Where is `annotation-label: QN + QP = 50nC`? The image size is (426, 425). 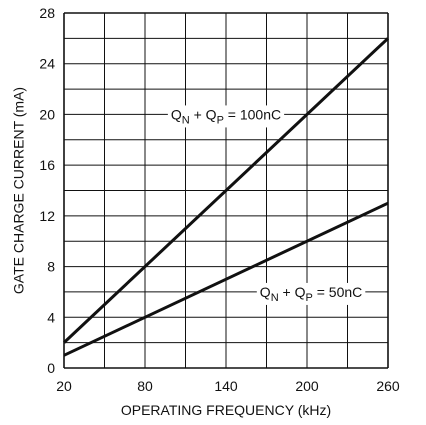 annotation-label: QN + QP = 50nC is located at coordinates (311, 294).